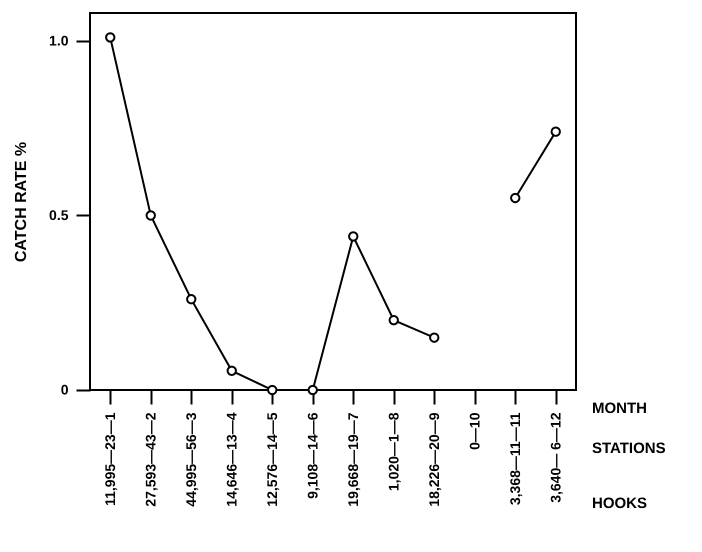  Describe the element at coordinates (312, 455) in the screenshot. I see `x-tick-label: 9,108—14—6` at that location.